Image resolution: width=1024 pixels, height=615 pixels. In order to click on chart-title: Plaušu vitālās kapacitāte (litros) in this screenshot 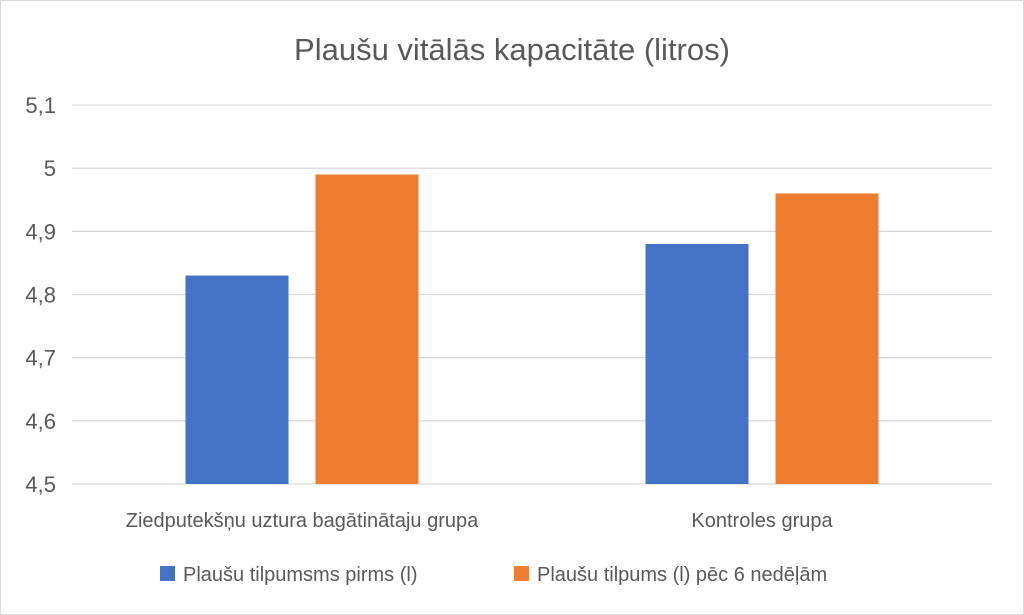, I will do `click(512, 49)`.